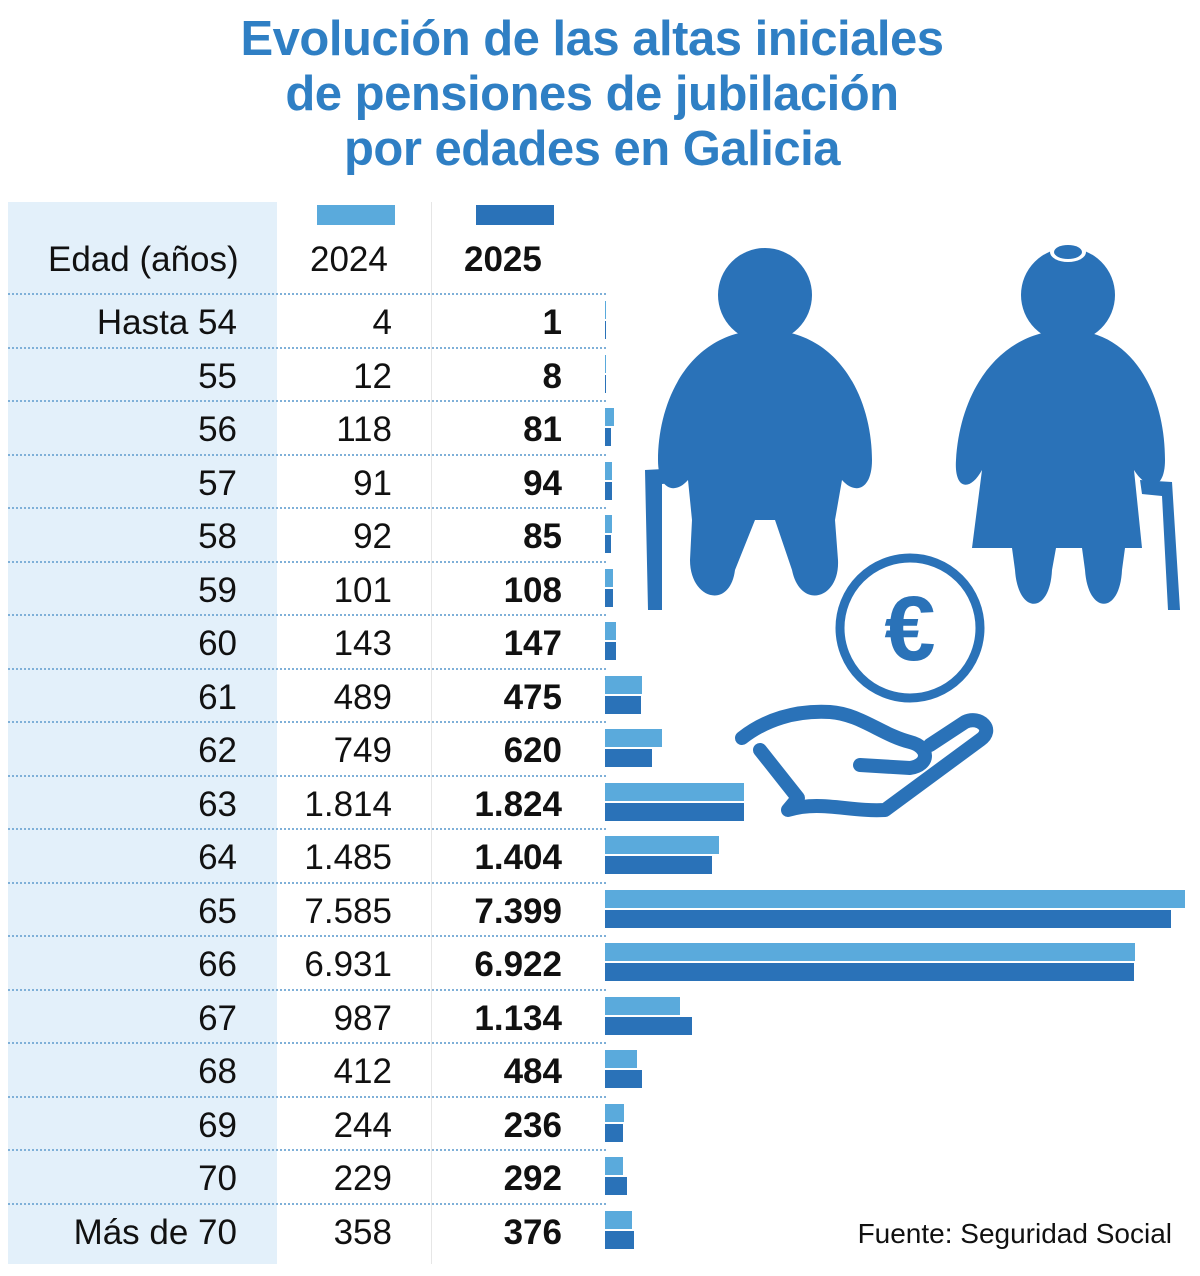 Image resolution: width=1200 pixels, height=1276 pixels. Describe the element at coordinates (362, 1178) in the screenshot. I see `value-label-2024: 229` at that location.